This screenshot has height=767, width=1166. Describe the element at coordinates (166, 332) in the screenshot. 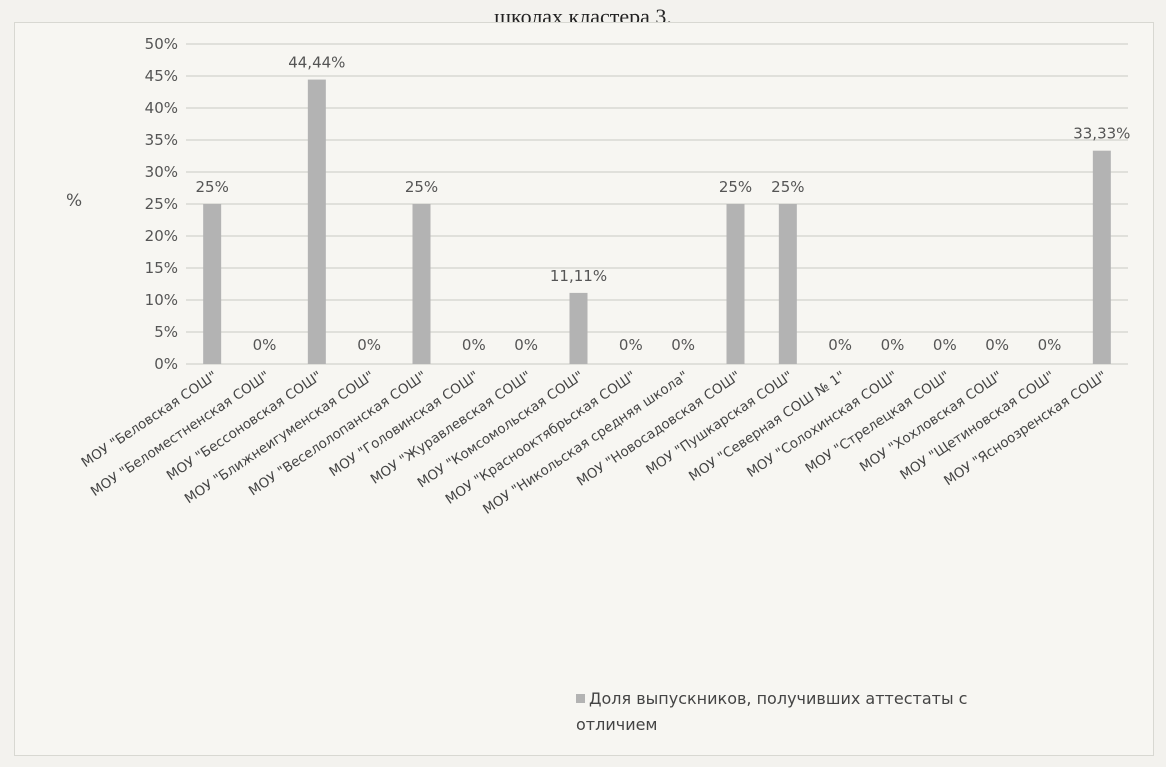

I see `y-tick-label: 5%` at that location.